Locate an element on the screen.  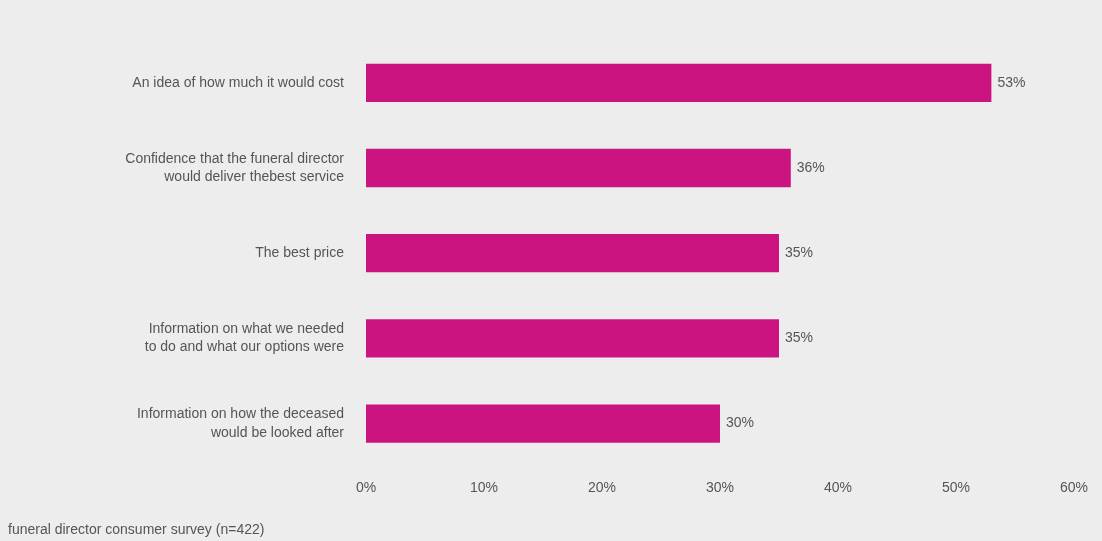
x-tick-label: 10% is located at coordinates (484, 487).